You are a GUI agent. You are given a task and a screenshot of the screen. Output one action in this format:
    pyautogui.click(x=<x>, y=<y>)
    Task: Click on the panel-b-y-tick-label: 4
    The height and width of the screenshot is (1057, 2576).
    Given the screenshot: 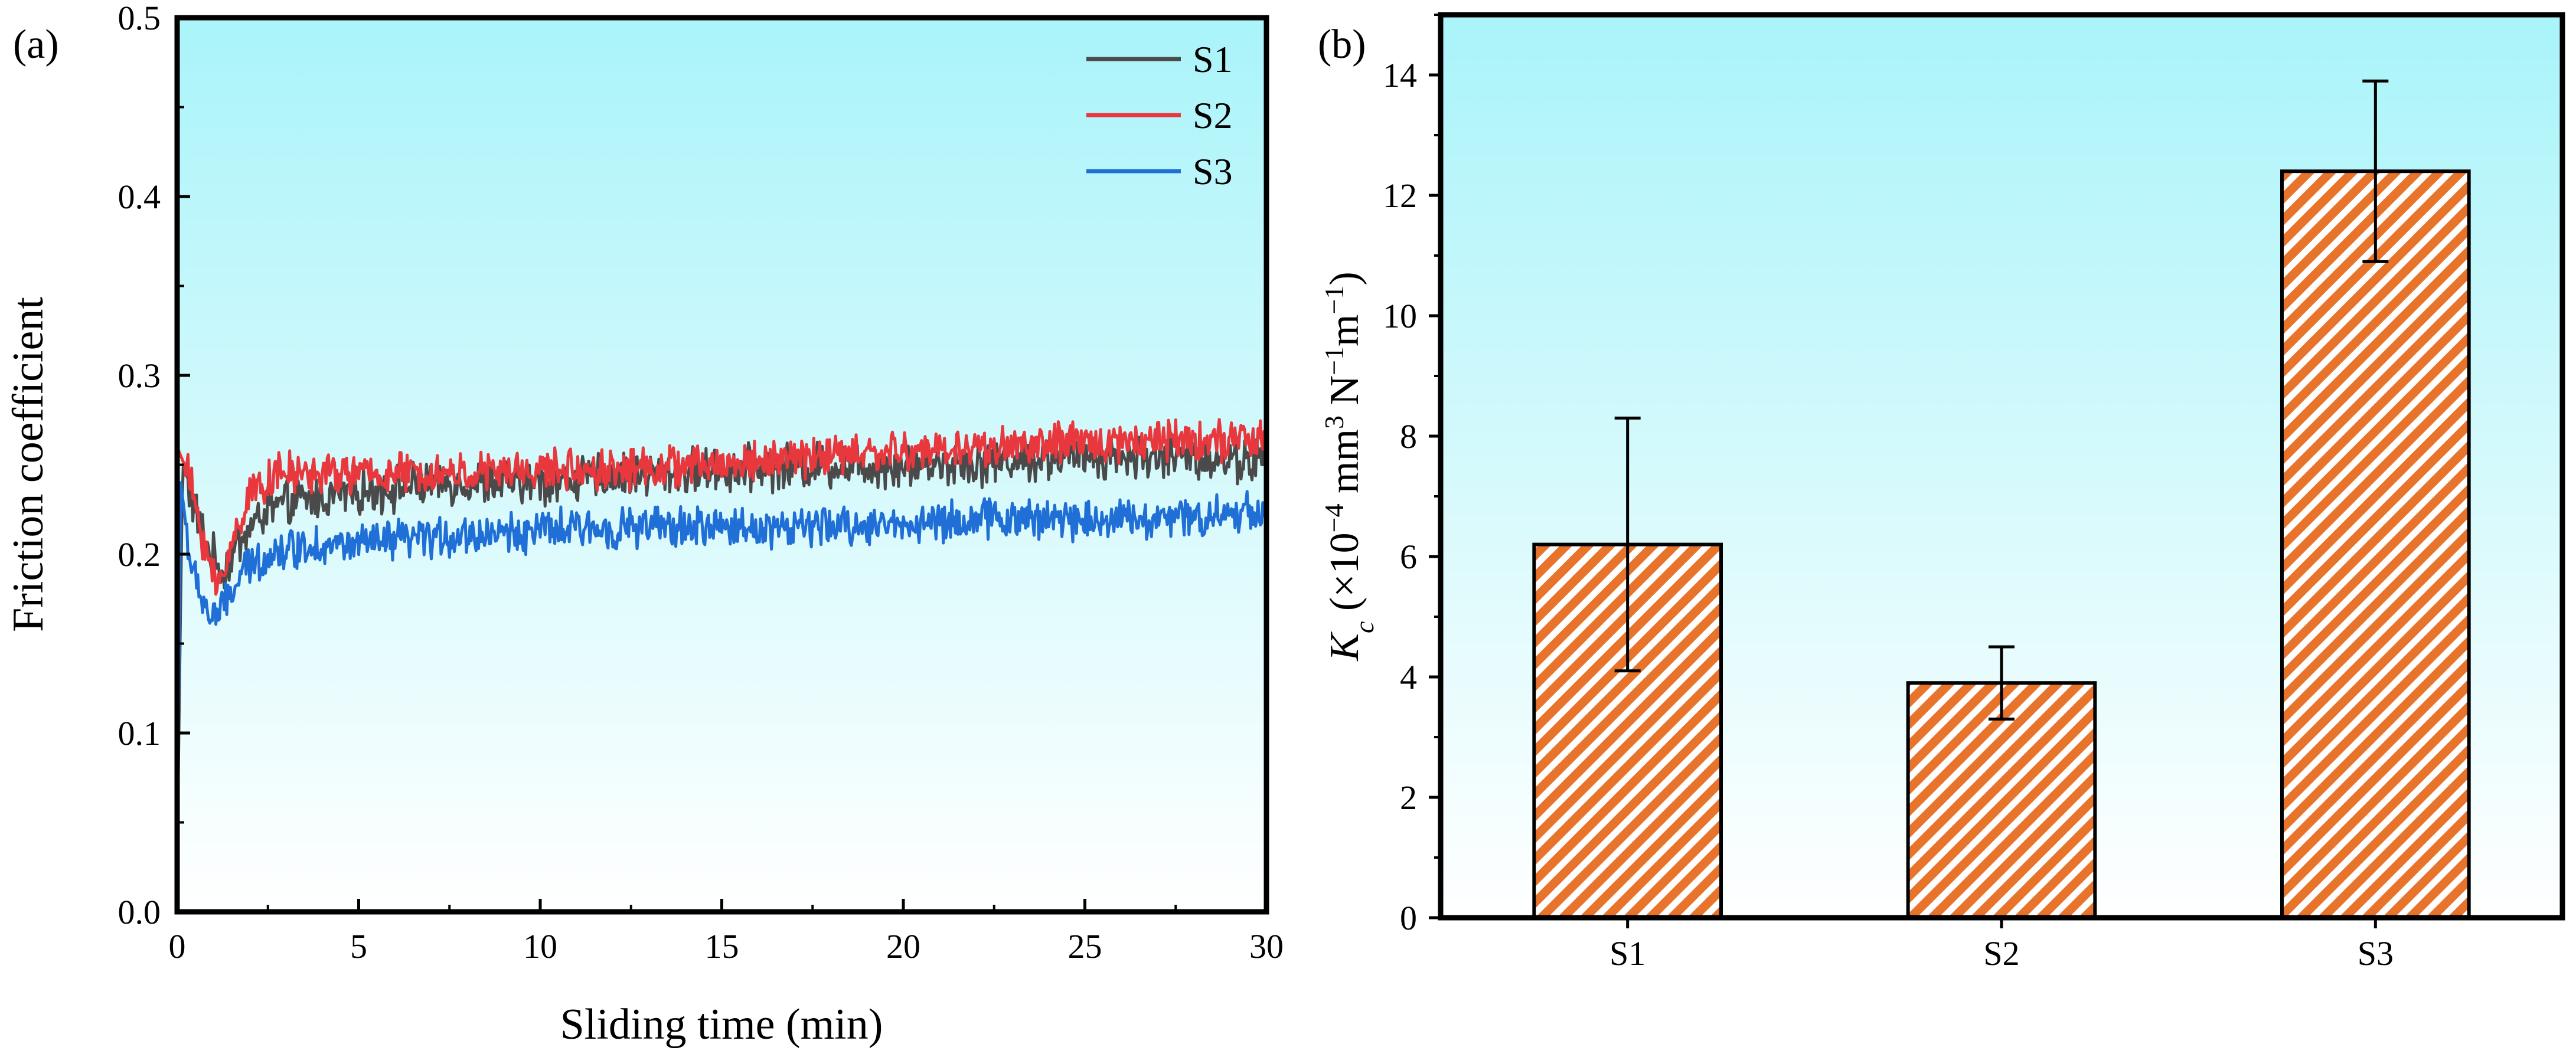 What is the action you would take?
    pyautogui.click(x=1408, y=677)
    